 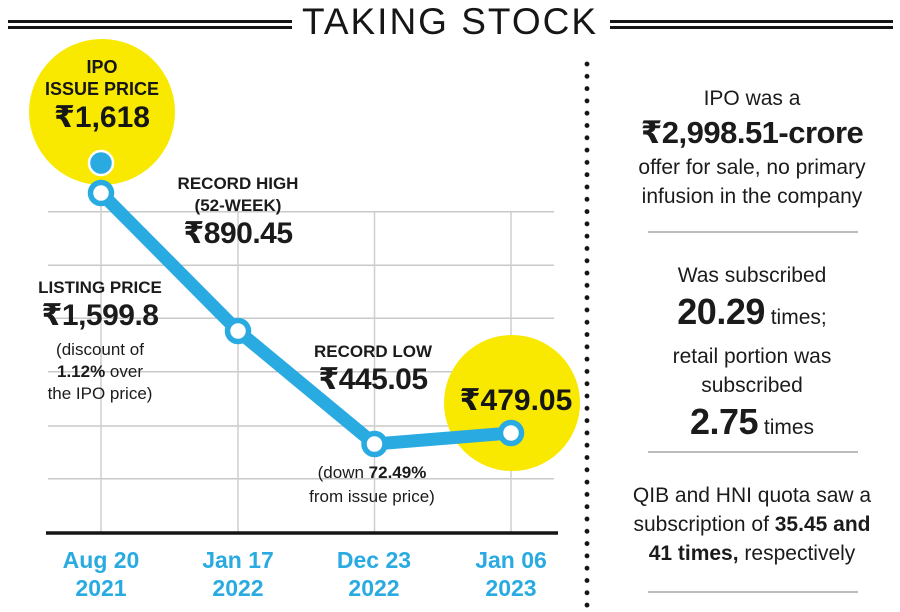 I want to click on data-point-listing, so click(x=101, y=193).